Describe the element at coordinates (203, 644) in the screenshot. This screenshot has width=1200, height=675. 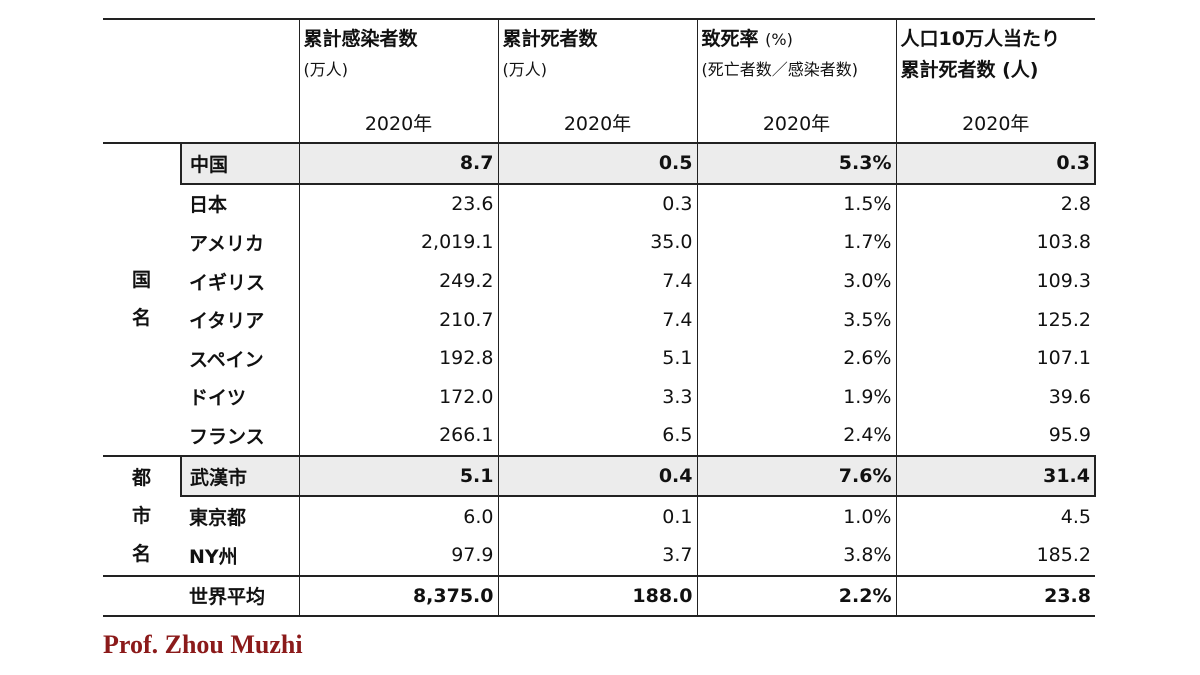
I see `author-credit: Prof. Zhou Muzhi` at that location.